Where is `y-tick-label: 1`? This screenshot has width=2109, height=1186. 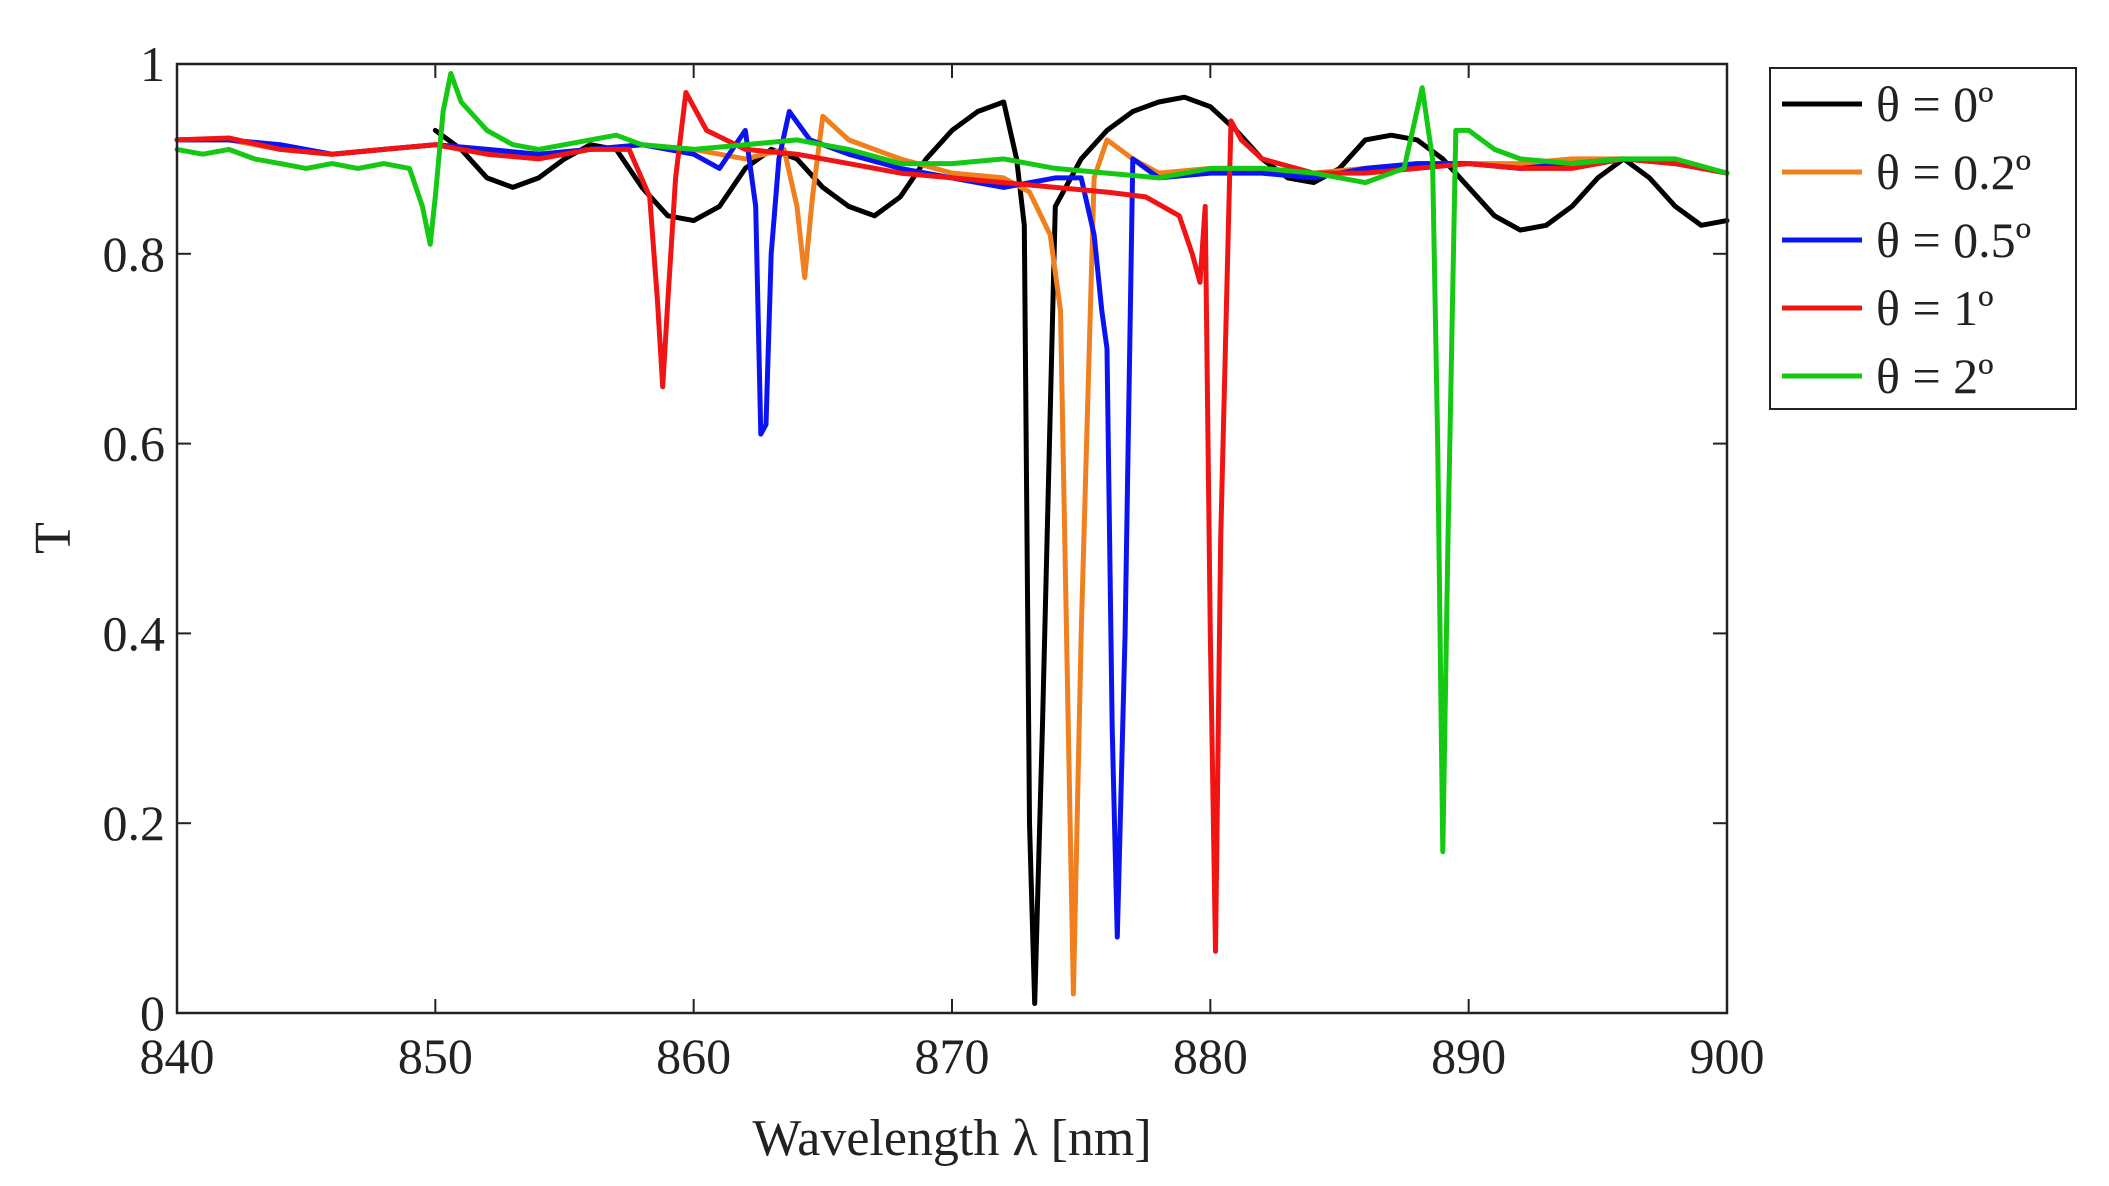 y-tick-label: 1 is located at coordinates (152, 64).